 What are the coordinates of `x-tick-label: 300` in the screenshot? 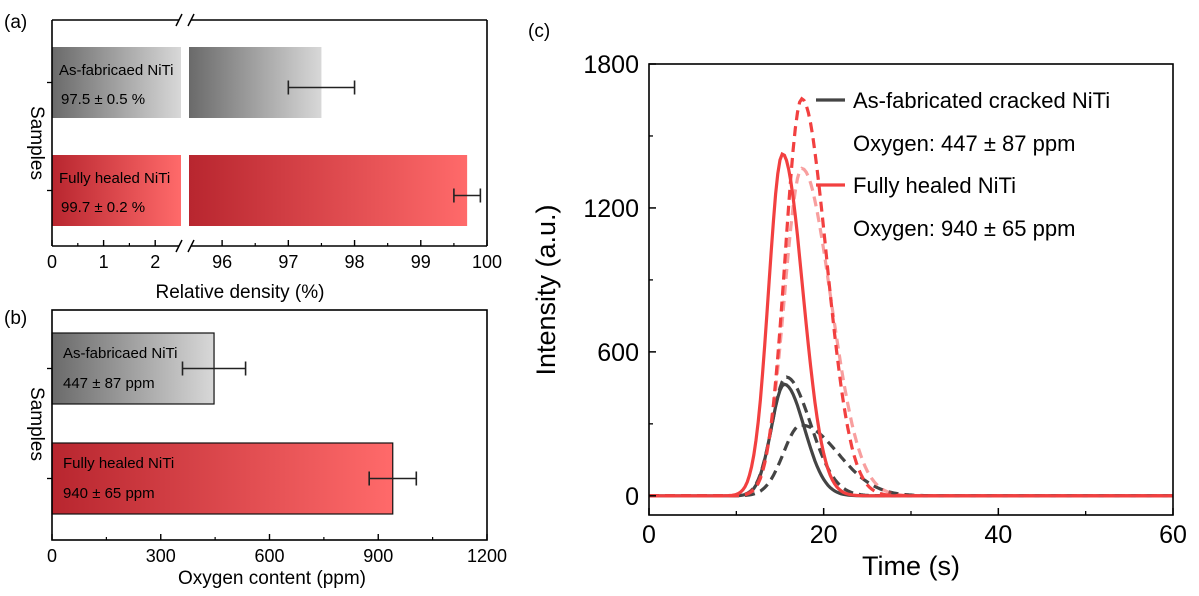 It's located at (161, 556).